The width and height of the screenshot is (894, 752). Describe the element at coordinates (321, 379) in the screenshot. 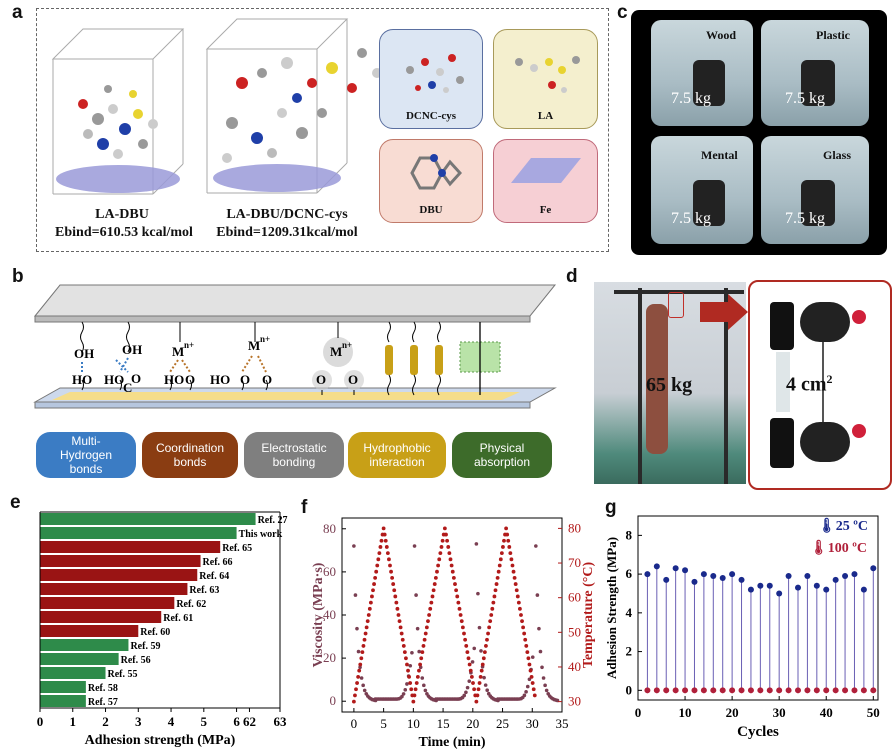

I see `group-o-5: O` at that location.